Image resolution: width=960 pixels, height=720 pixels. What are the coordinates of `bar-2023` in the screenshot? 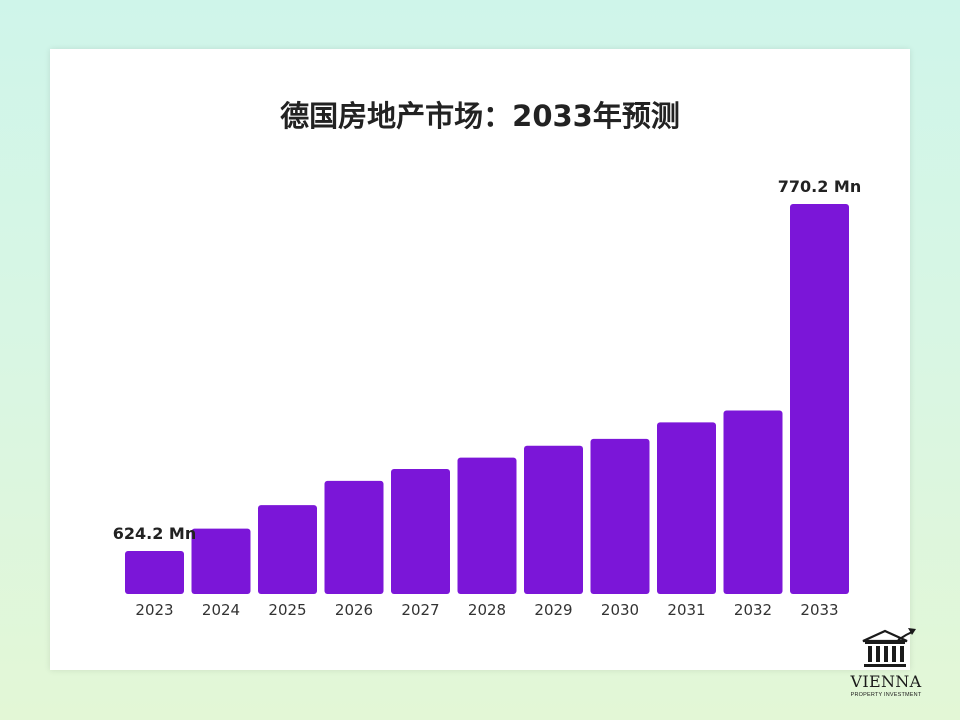 It's located at (154, 572).